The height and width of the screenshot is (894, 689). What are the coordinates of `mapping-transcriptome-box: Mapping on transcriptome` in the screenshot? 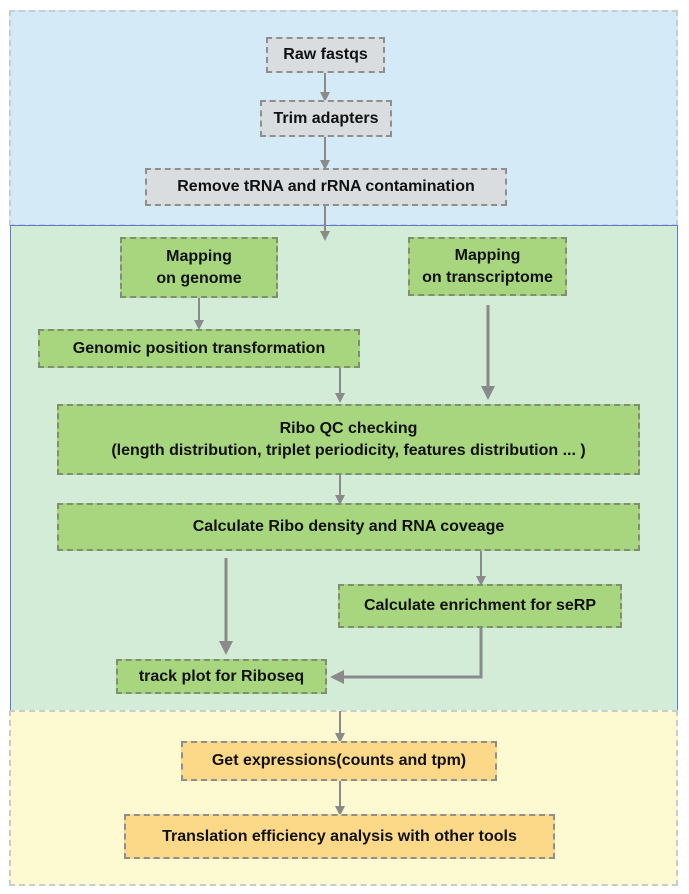 It's located at (487, 266).